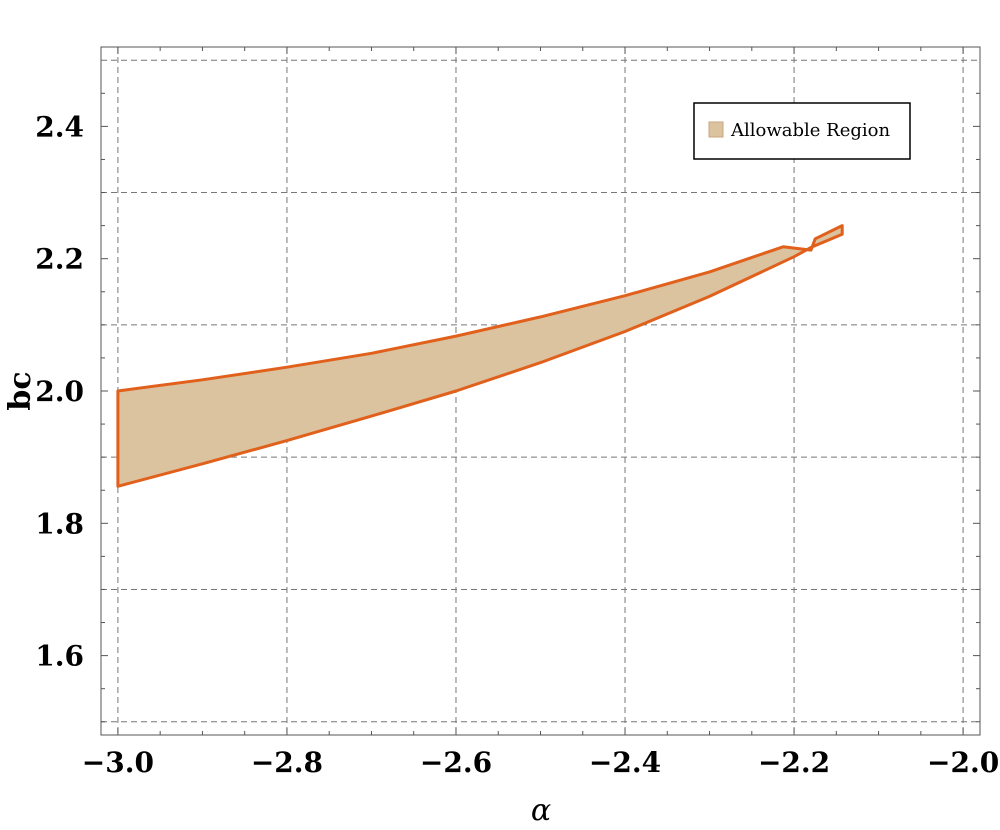  I want to click on y-tick-label: 1.8, so click(59, 523).